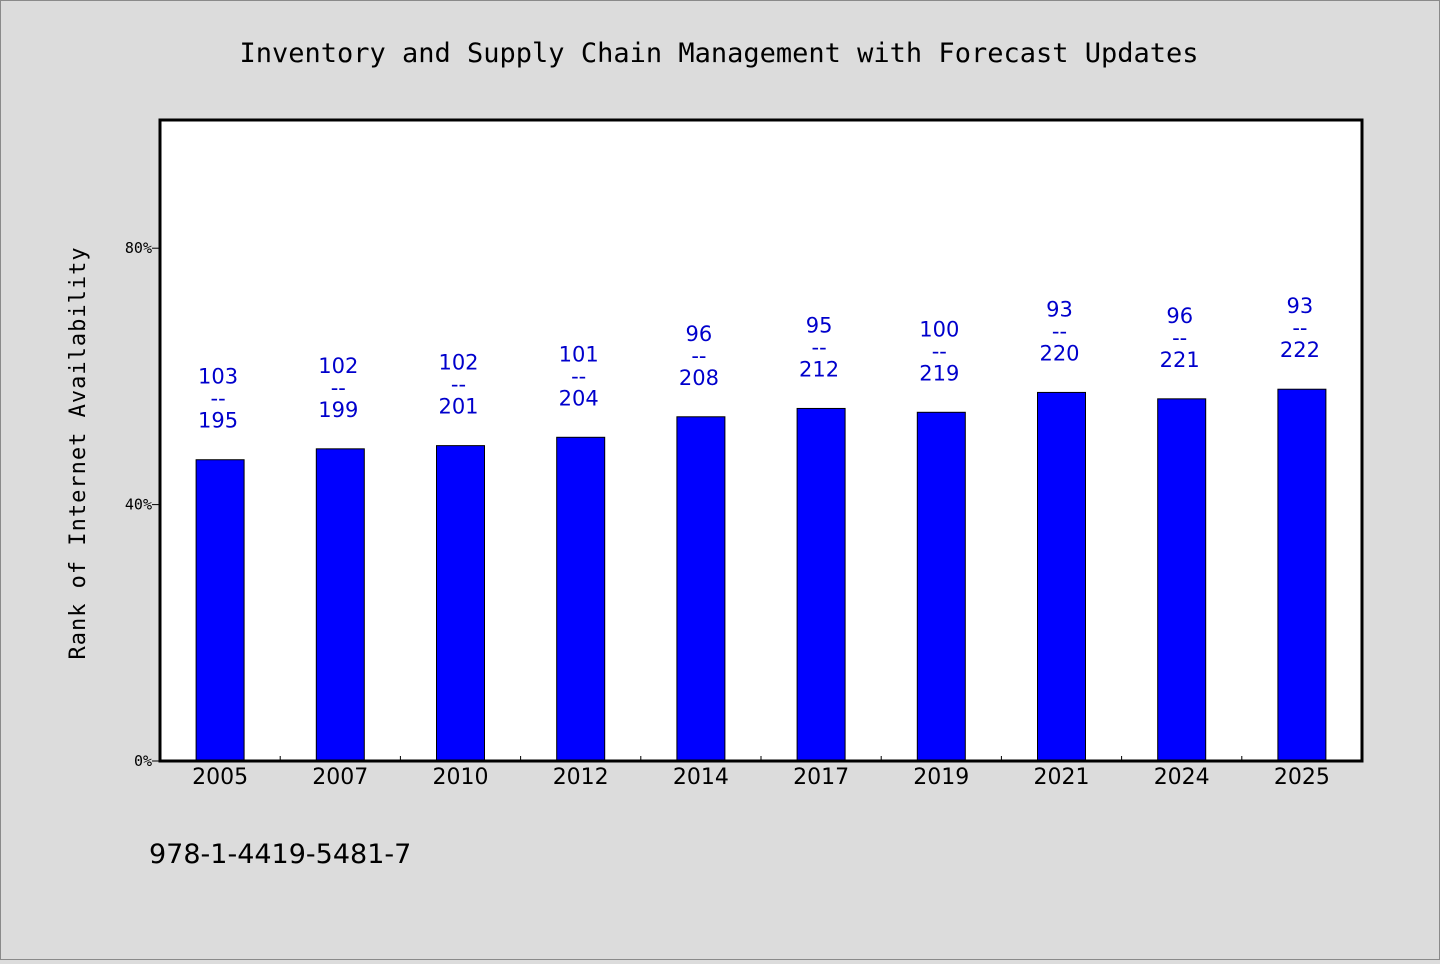 The height and width of the screenshot is (964, 1440). Describe the element at coordinates (581, 599) in the screenshot. I see `bar-2012` at that location.